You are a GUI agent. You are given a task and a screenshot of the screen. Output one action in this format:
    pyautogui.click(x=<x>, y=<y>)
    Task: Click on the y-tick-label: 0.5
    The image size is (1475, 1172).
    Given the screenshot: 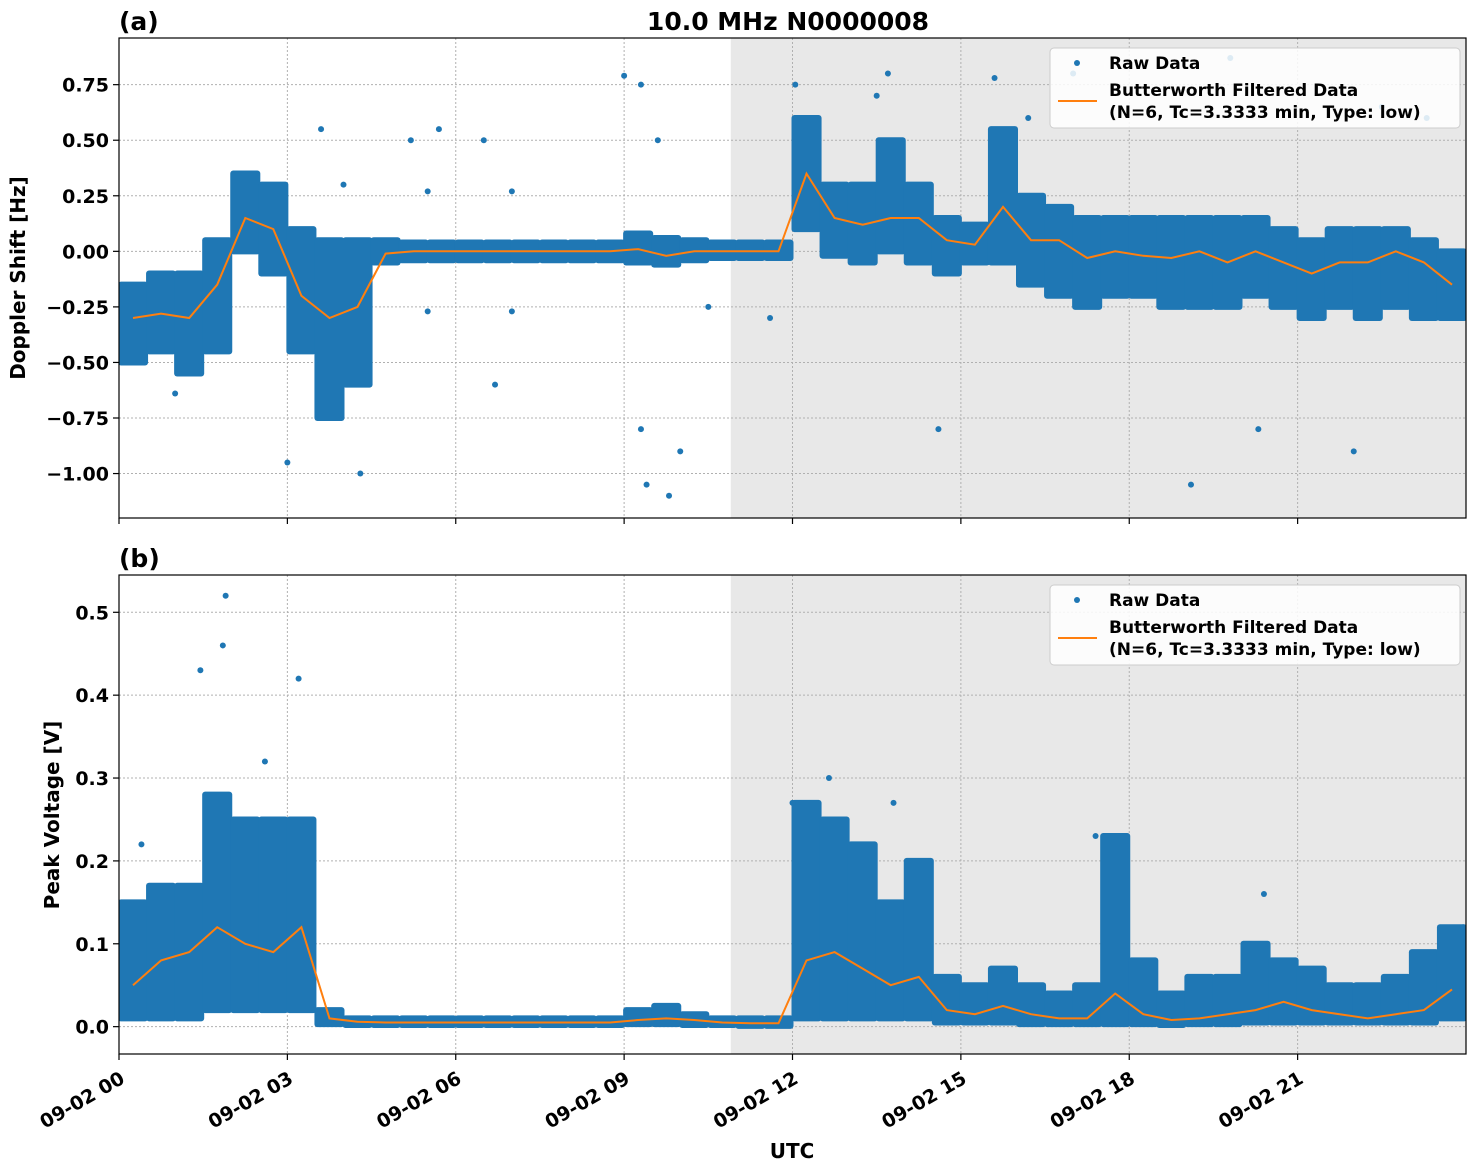 What is the action you would take?
    pyautogui.click(x=92, y=613)
    